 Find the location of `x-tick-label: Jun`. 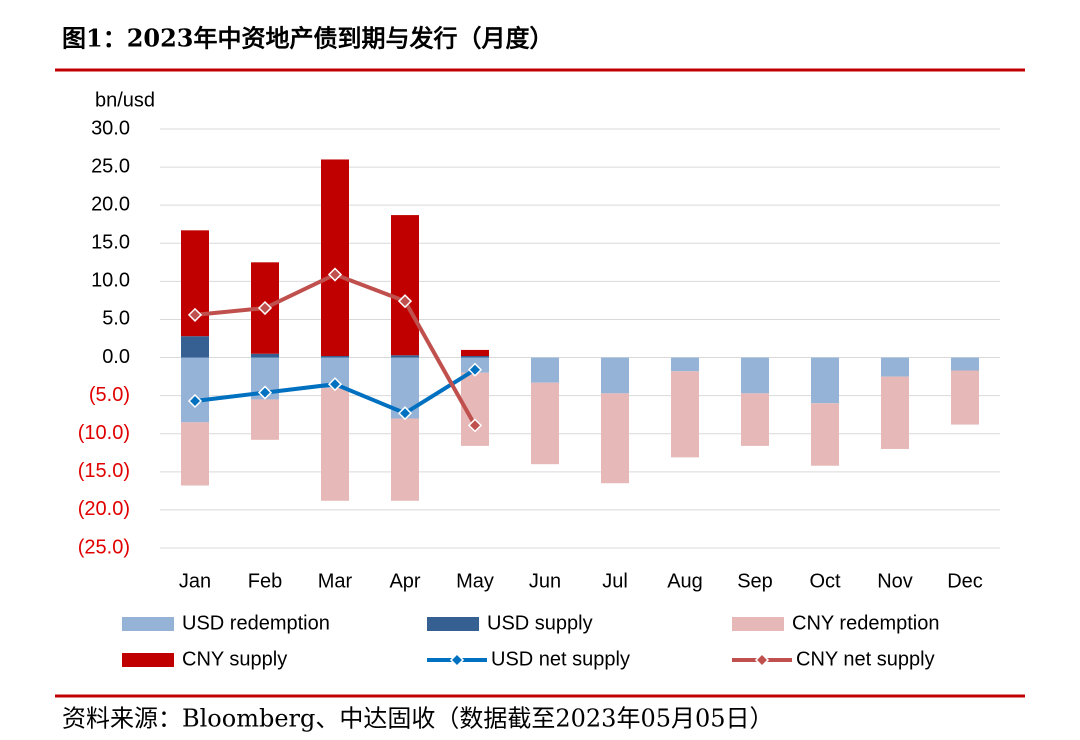

x-tick-label: Jun is located at coordinates (545, 581).